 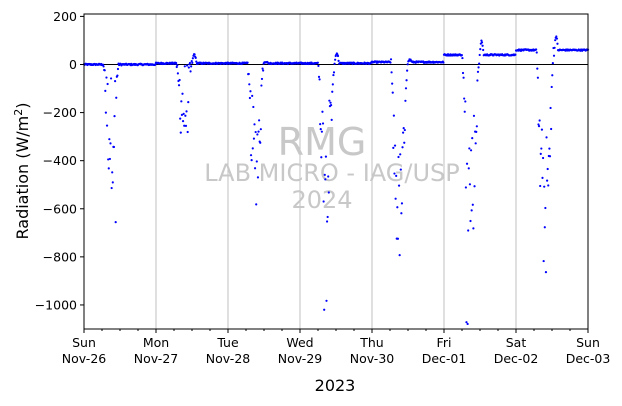 What do you see at coordinates (65, 16) in the screenshot?
I see `y-tick-label: 200` at bounding box center [65, 16].